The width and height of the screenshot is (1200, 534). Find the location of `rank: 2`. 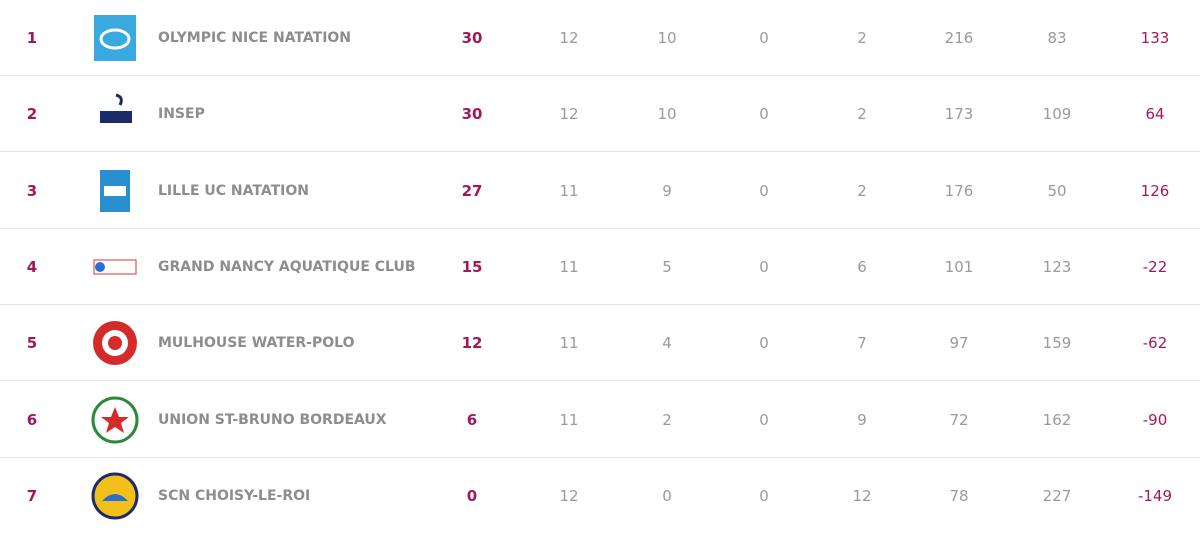

rank: 2 is located at coordinates (32, 114).